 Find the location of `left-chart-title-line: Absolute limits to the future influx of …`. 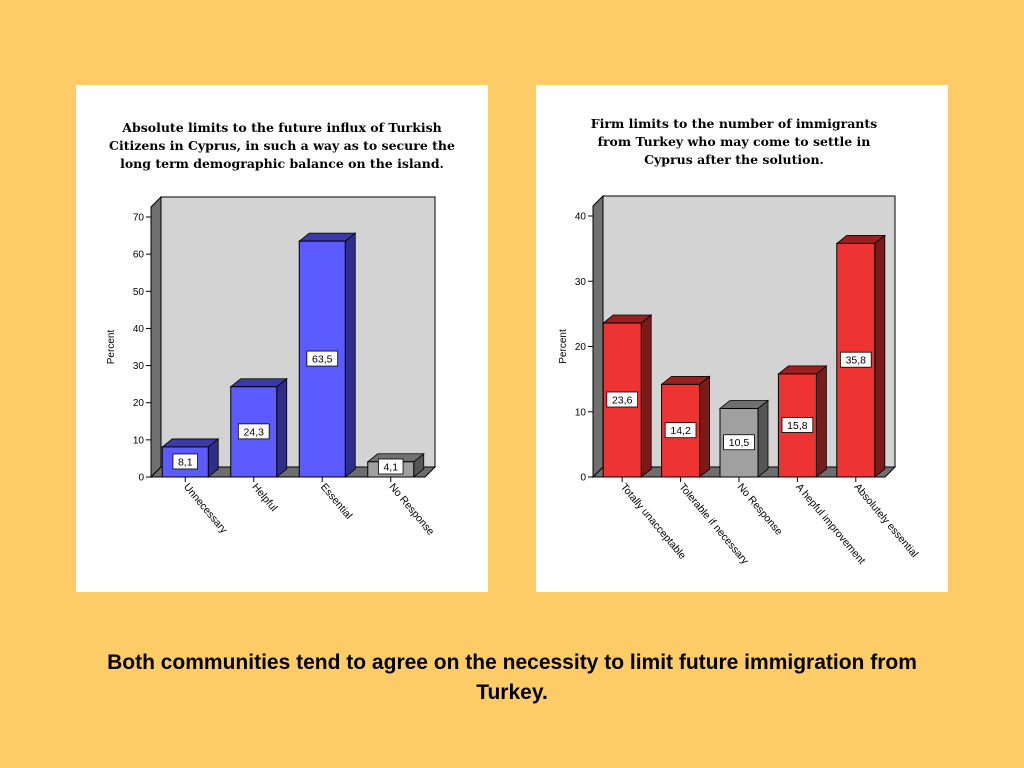

left-chart-title-line: Absolute limits to the future influx of … is located at coordinates (281, 127).